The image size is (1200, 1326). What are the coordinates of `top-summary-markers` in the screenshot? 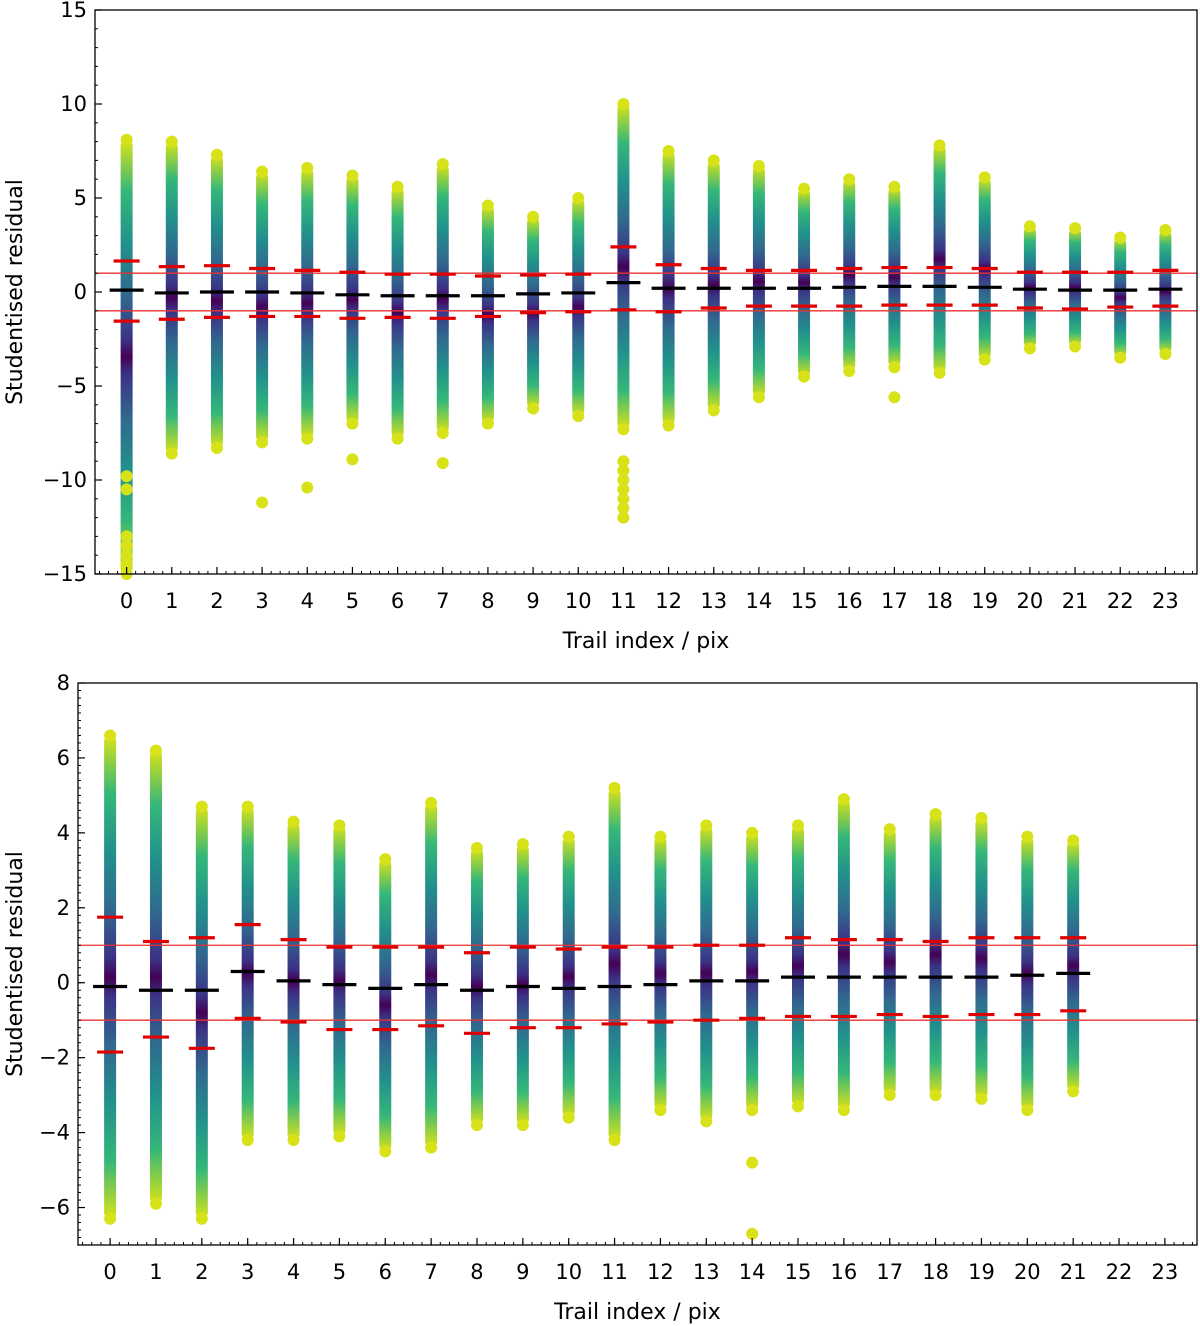 It's located at (646, 284).